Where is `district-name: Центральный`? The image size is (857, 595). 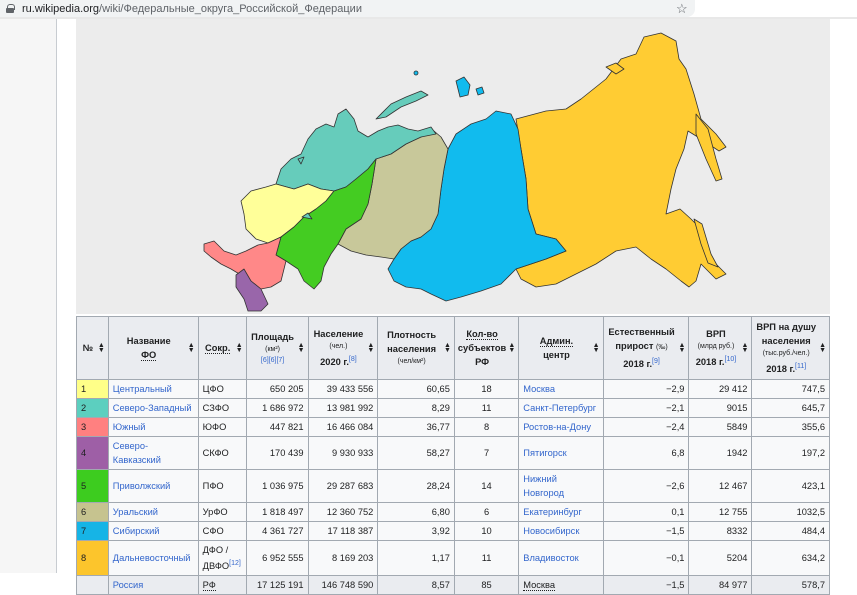 district-name: Центральный is located at coordinates (153, 389).